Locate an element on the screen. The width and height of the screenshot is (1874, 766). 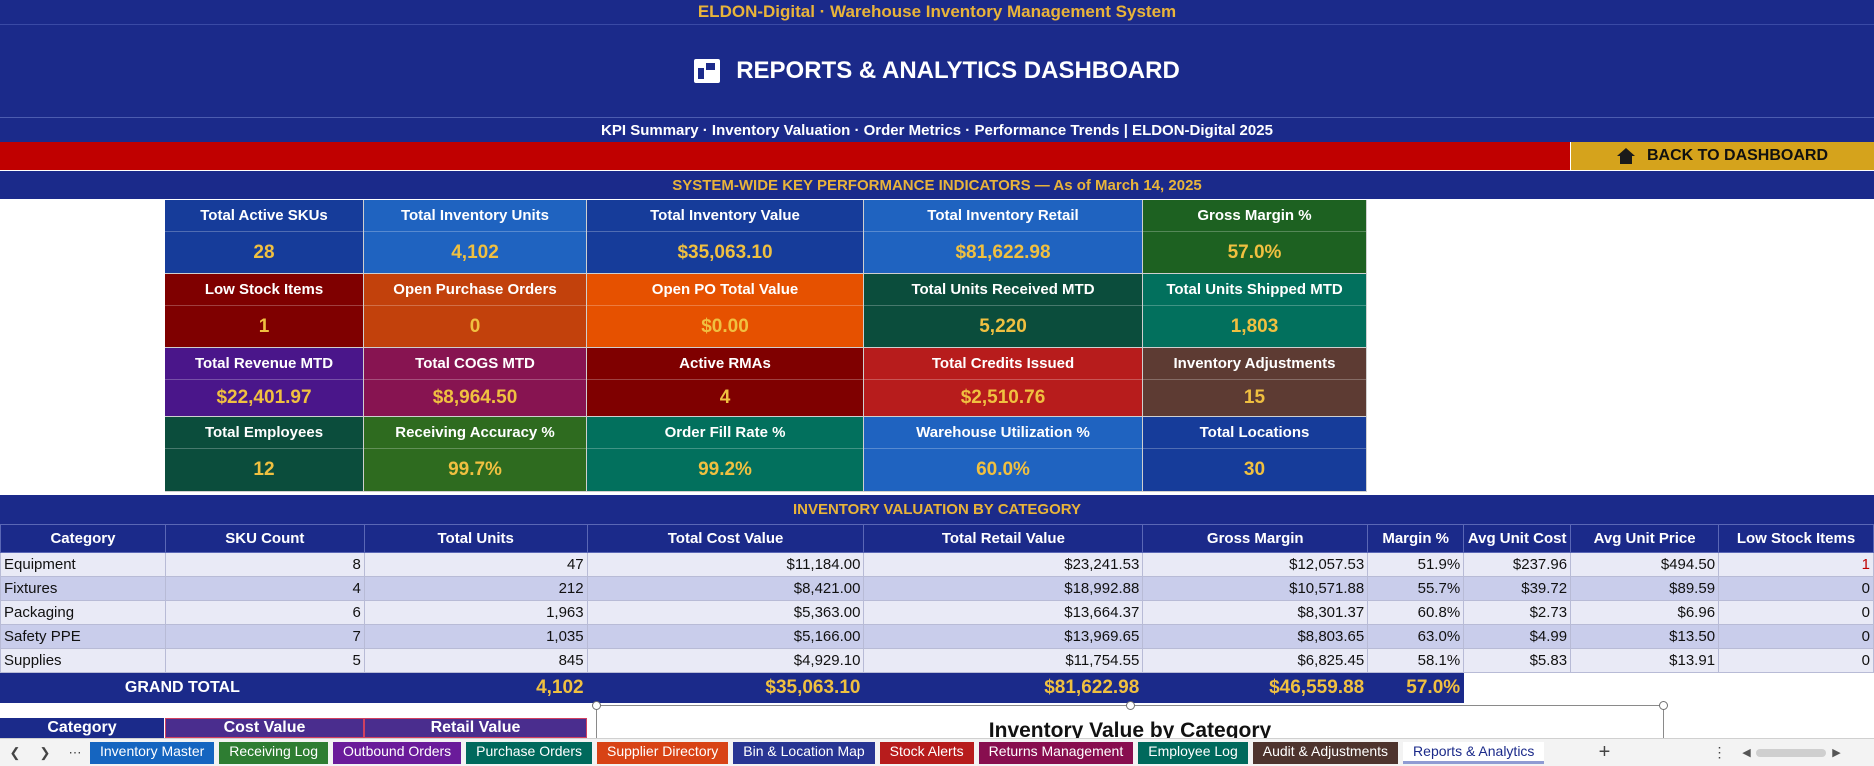
kpi-total-active-skus: Total Active SKUs 28 is located at coordinates (264, 237).